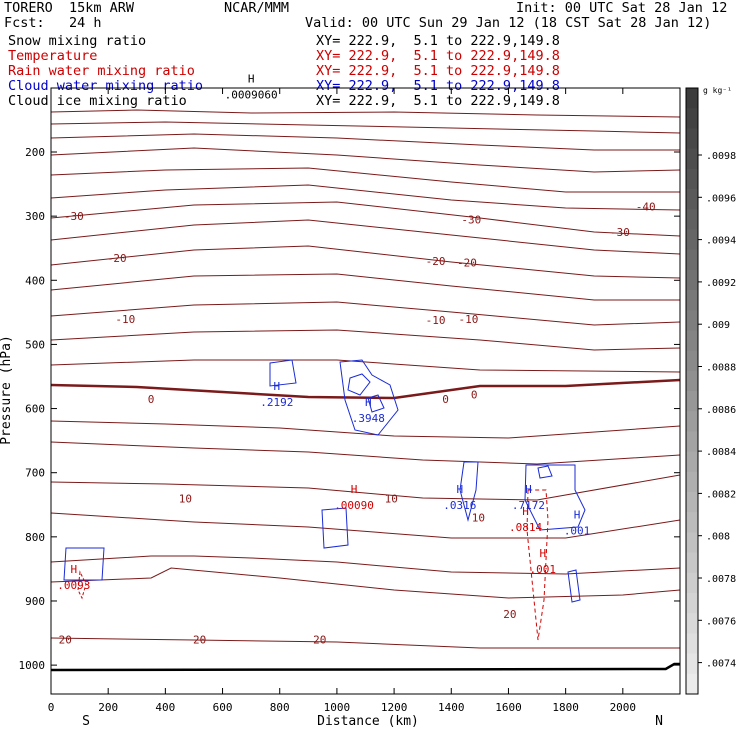  I want to click on field-label-temperature: Temperature, so click(53, 56).